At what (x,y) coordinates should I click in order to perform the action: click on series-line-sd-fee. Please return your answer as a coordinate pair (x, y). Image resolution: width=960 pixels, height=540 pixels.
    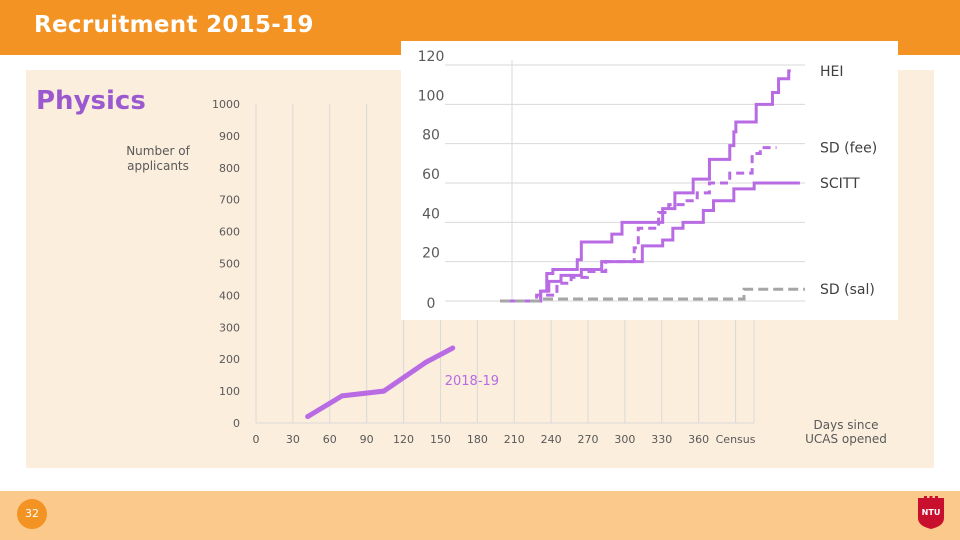
    Looking at the image, I should click on (638, 224).